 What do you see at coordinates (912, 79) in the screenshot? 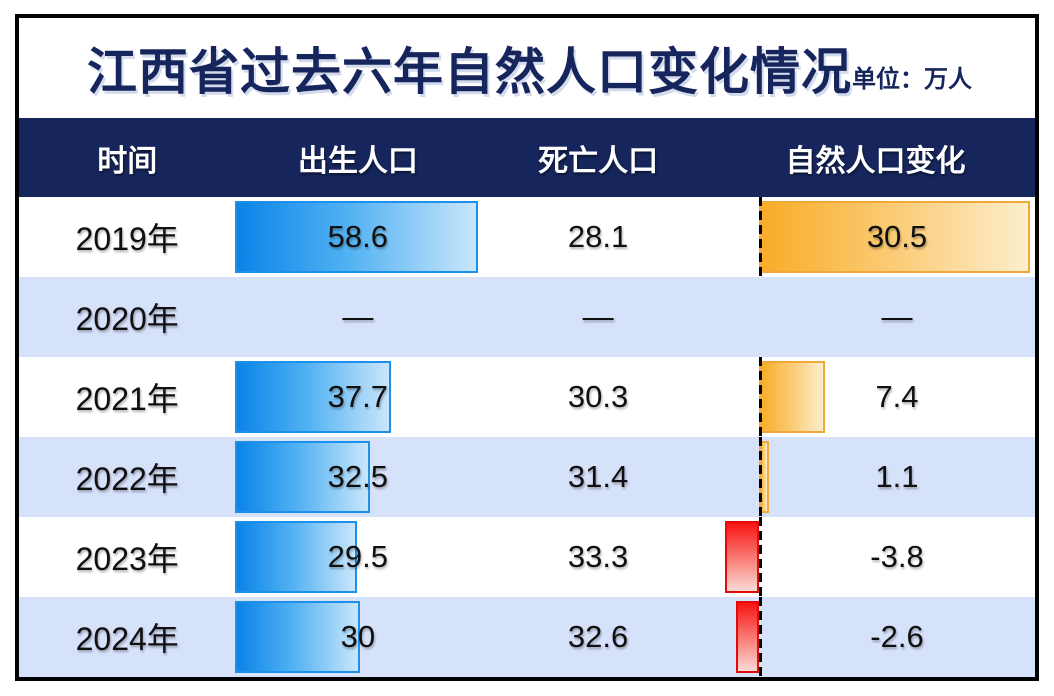
I see `unit-label: 单位：万人` at bounding box center [912, 79].